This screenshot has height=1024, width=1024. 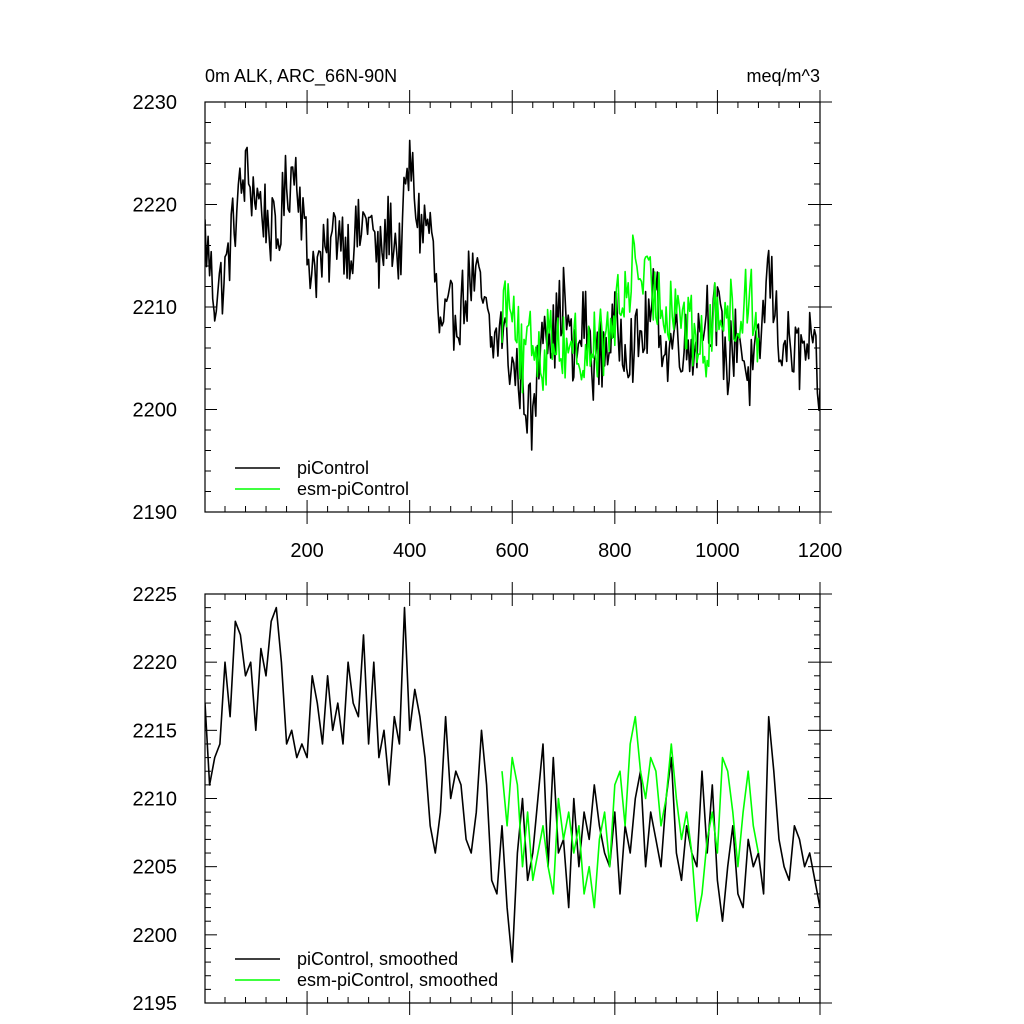 What do you see at coordinates (306, 551) in the screenshot?
I see `x-tick-label: 200` at bounding box center [306, 551].